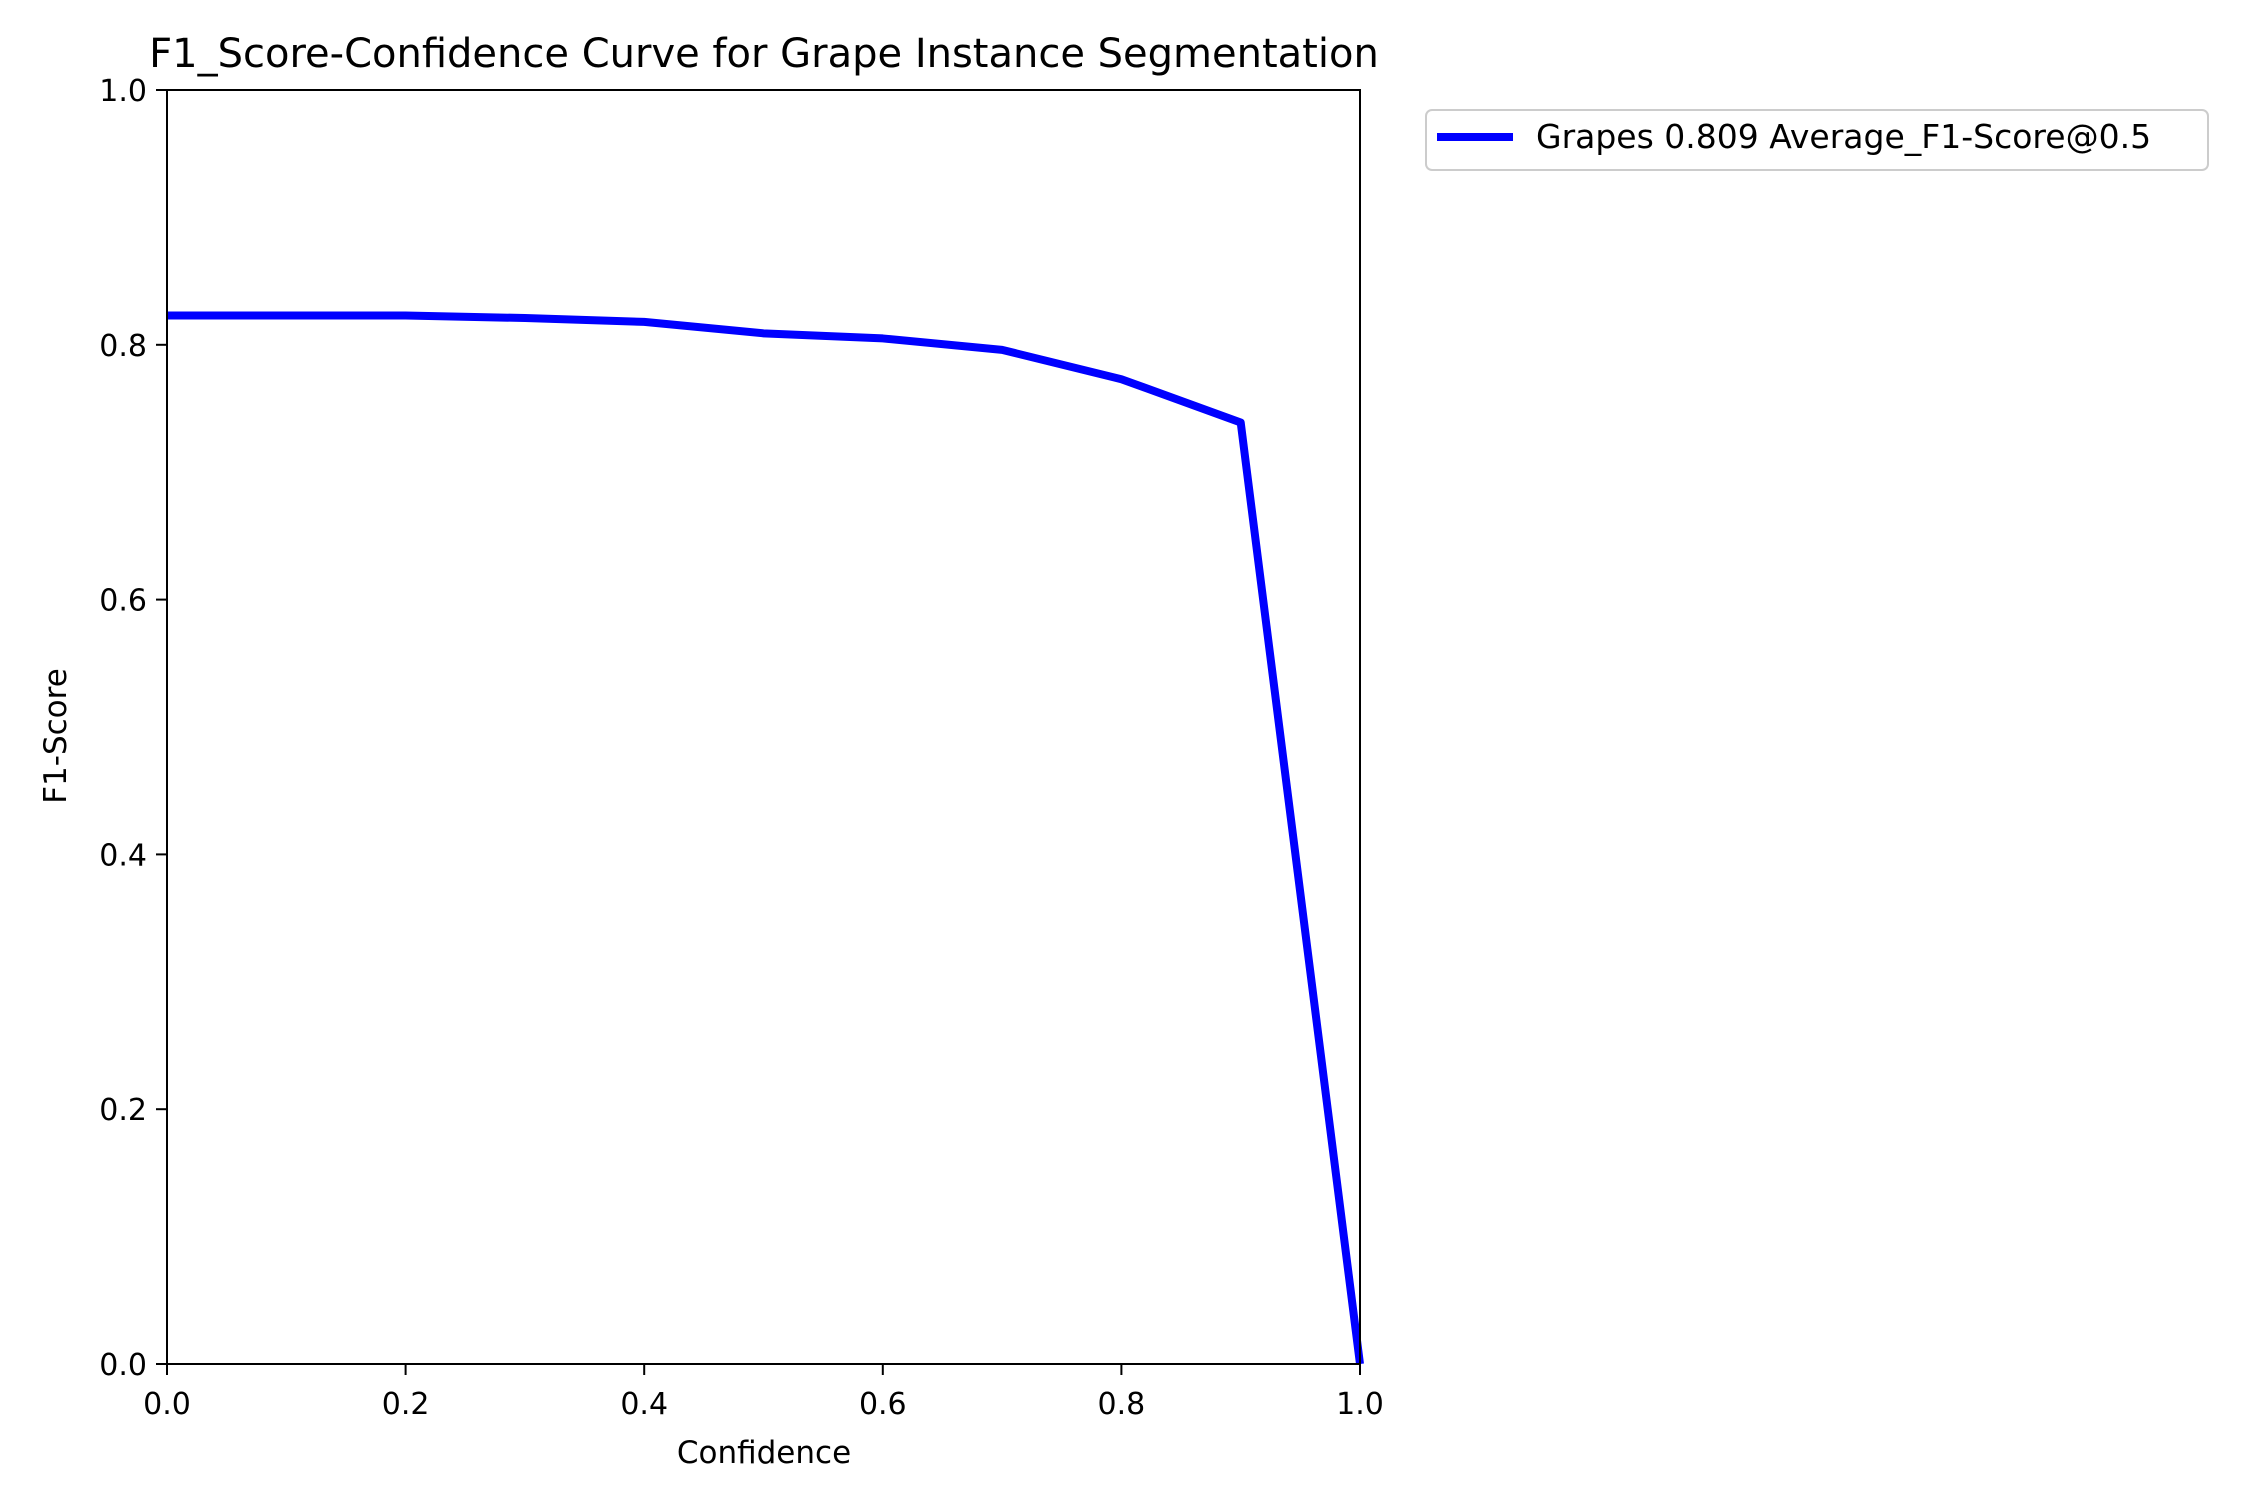 The image size is (2250, 1500). What do you see at coordinates (1122, 1404) in the screenshot?
I see `x-tick-label: 0.8` at bounding box center [1122, 1404].